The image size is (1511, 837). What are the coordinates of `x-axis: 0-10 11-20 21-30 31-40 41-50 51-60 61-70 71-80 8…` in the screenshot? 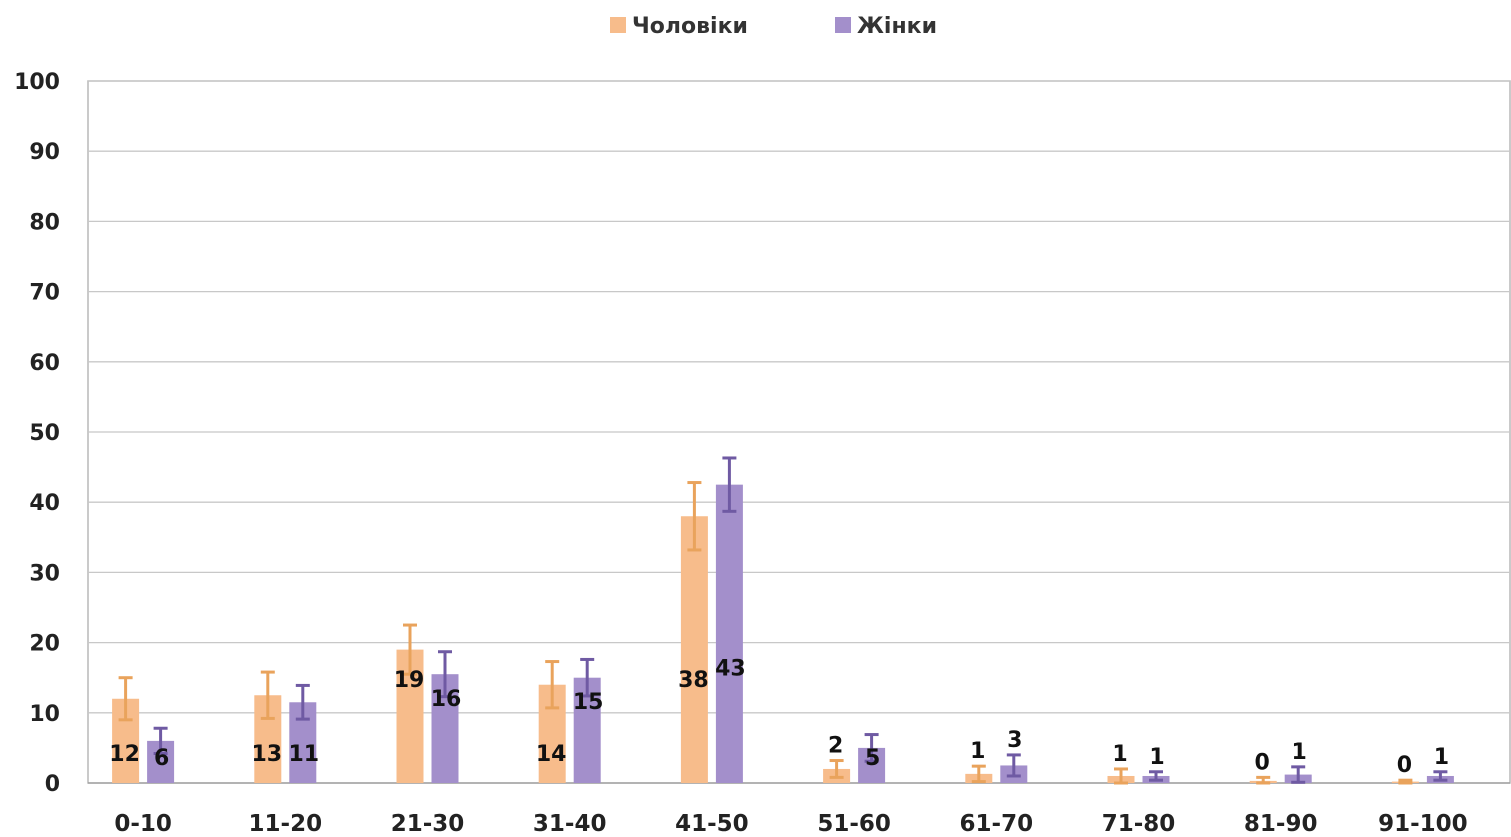 It's located at (790, 824).